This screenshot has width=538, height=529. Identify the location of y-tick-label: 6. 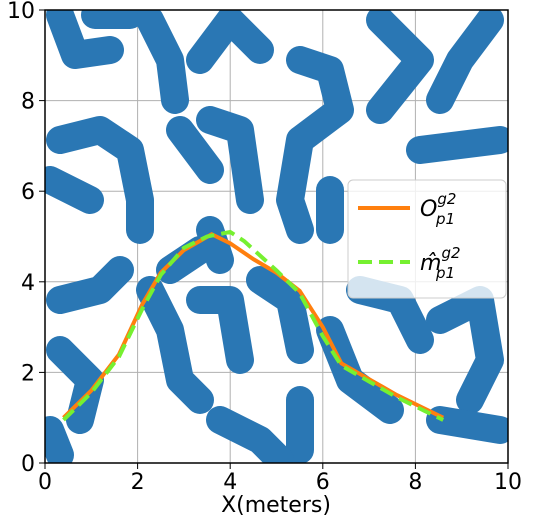
(28, 192).